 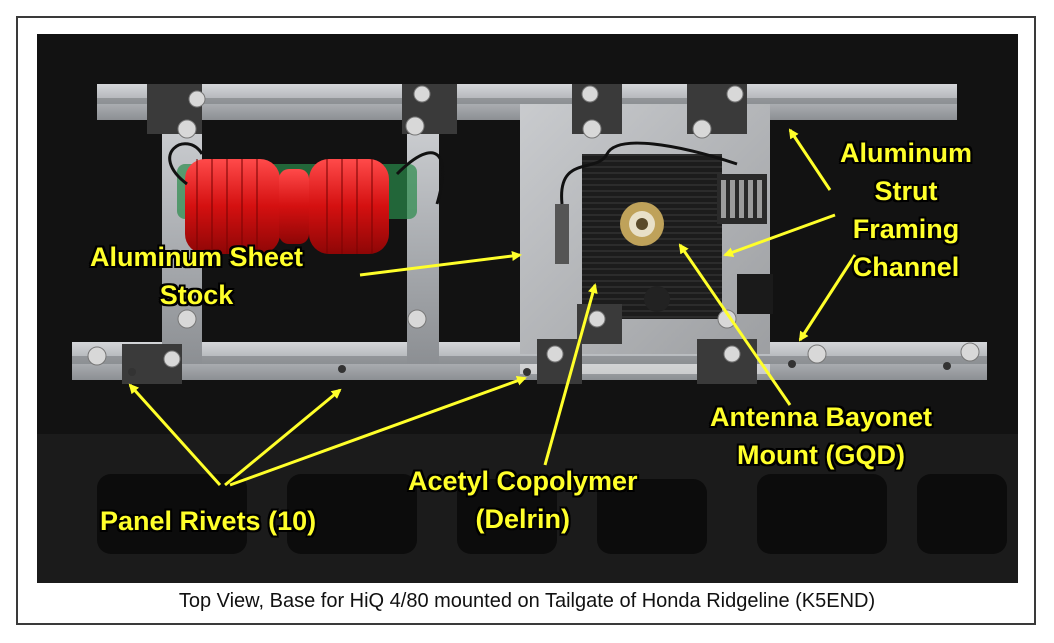 What do you see at coordinates (906, 229) in the screenshot?
I see `label-strut-line-3: Framing` at bounding box center [906, 229].